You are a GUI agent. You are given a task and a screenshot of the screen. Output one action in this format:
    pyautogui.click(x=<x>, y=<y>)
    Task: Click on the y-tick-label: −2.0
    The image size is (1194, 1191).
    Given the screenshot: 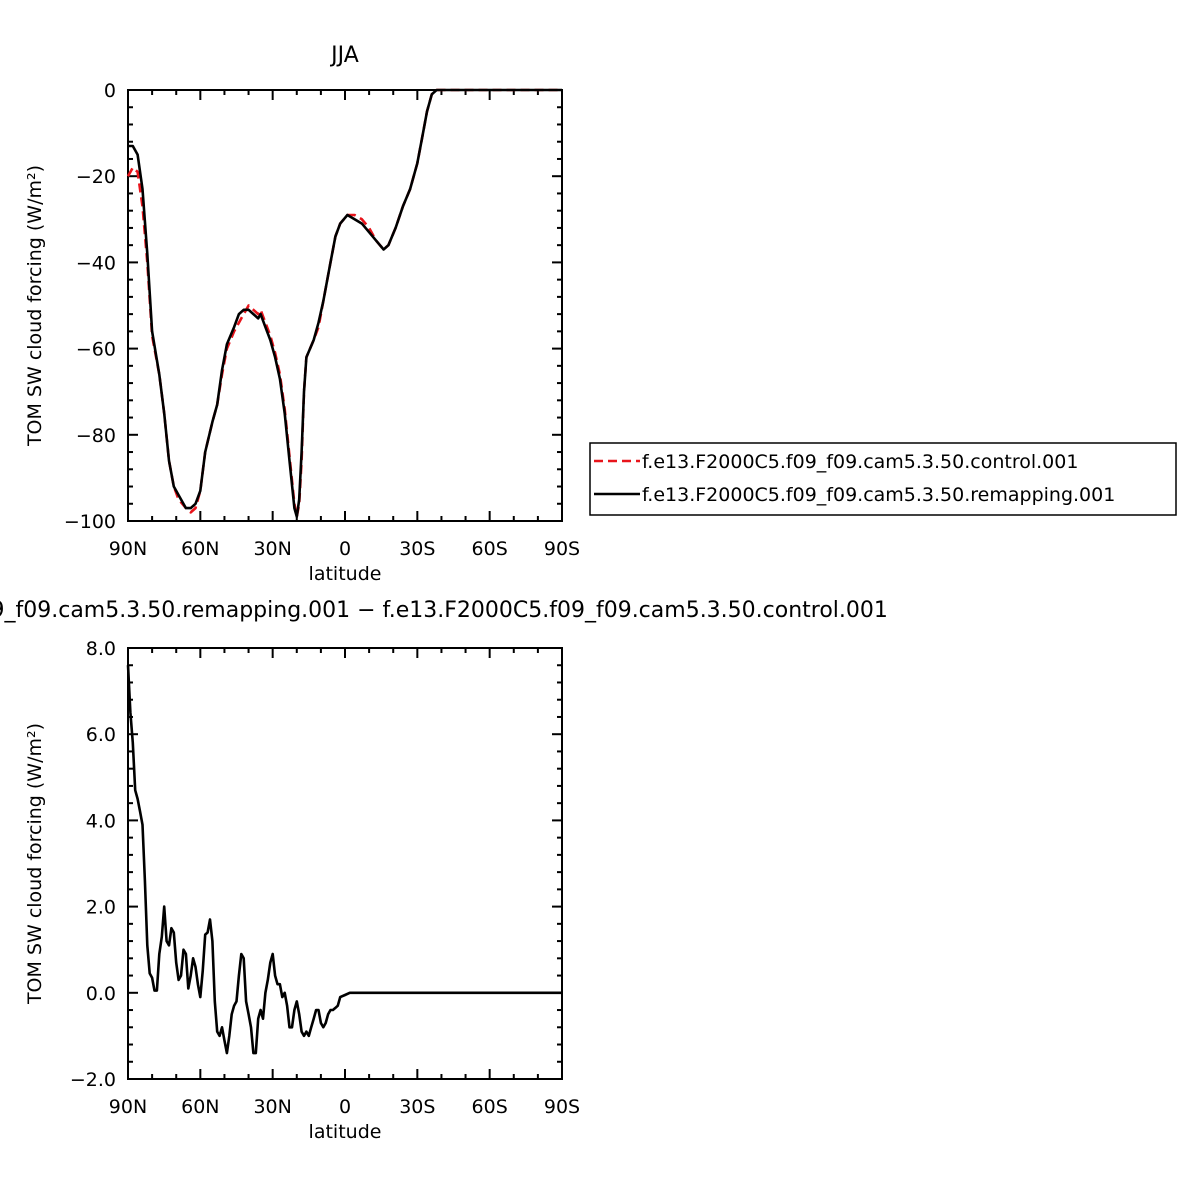 What is the action you would take?
    pyautogui.click(x=93, y=1080)
    